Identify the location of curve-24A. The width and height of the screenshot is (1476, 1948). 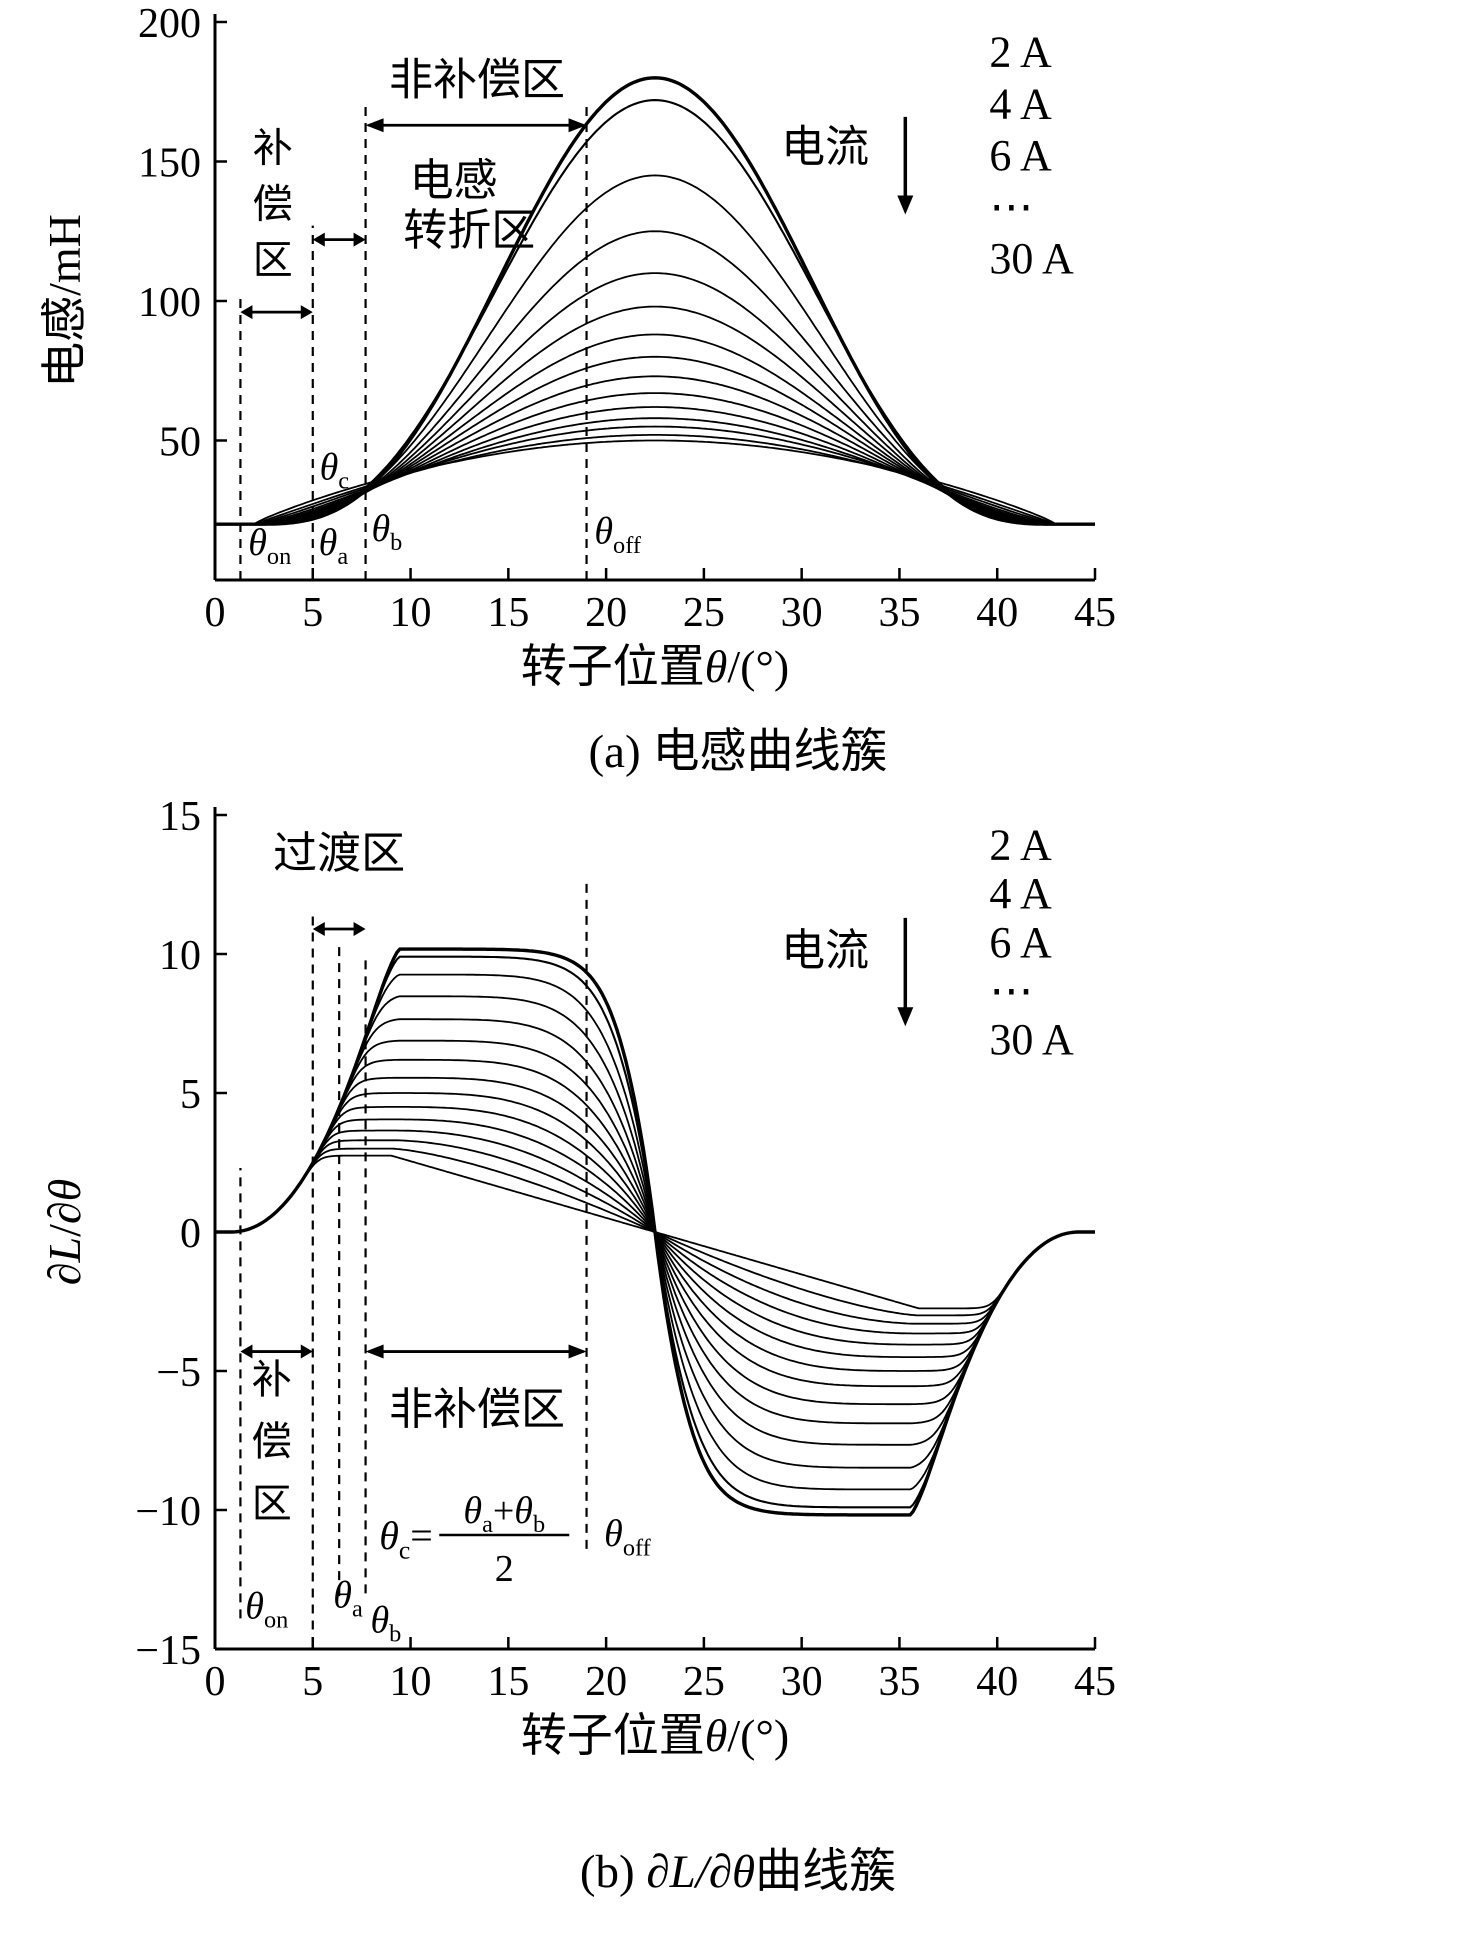
(655, 471).